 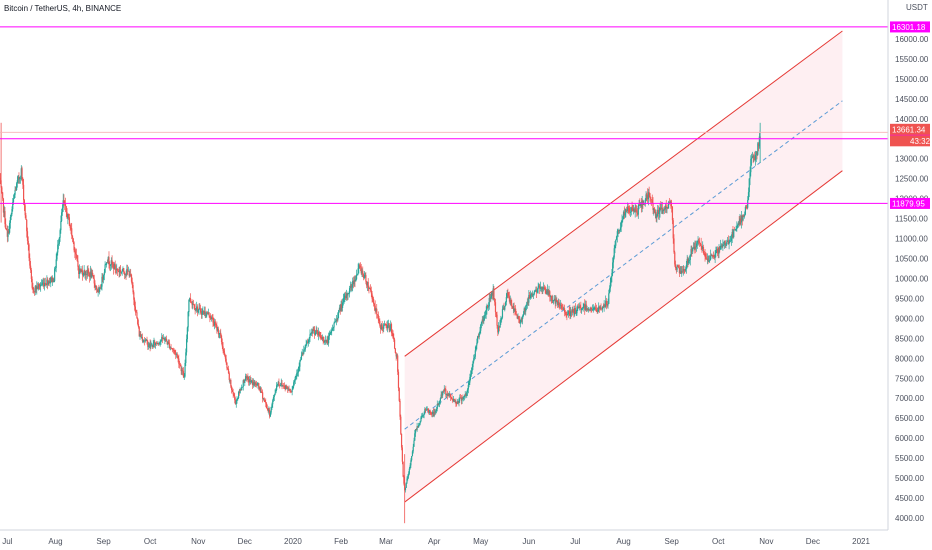 I want to click on time-tick-label: 2021, so click(x=861, y=541).